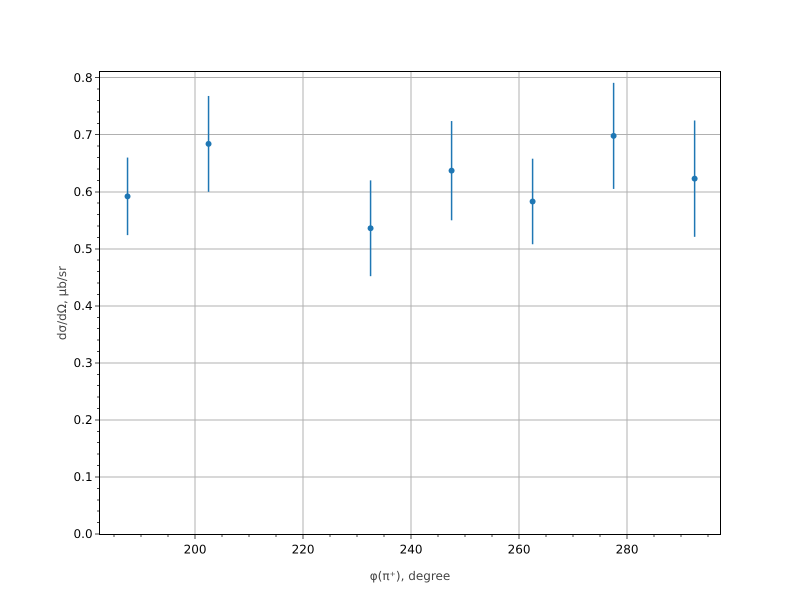 The image size is (800, 600). I want to click on y-tick-label: 0.6, so click(83, 191).